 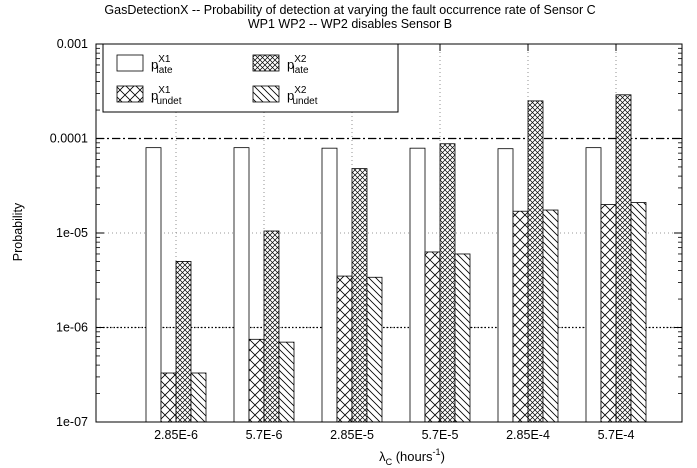 What do you see at coordinates (528, 435) in the screenshot?
I see `x-tick-label: 2.85E-4` at bounding box center [528, 435].